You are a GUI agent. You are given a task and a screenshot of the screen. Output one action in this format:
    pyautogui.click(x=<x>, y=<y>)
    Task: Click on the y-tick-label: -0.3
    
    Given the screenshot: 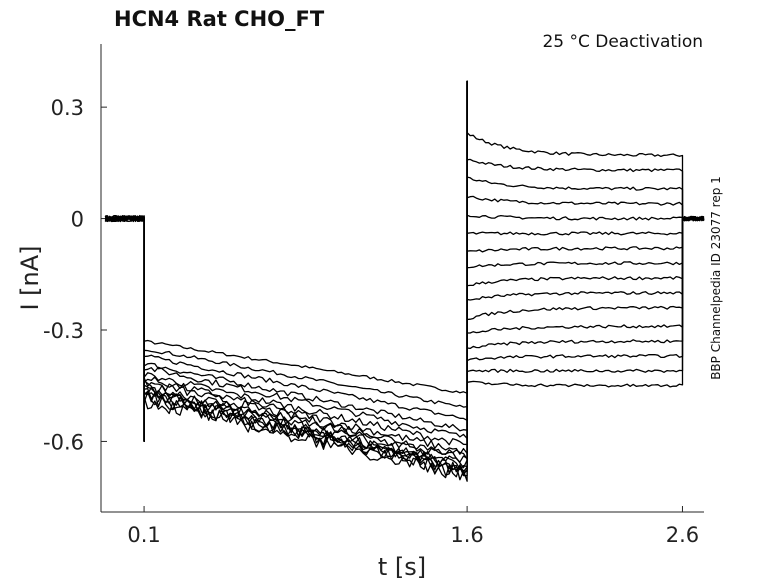 What is the action you would take?
    pyautogui.click(x=63, y=331)
    